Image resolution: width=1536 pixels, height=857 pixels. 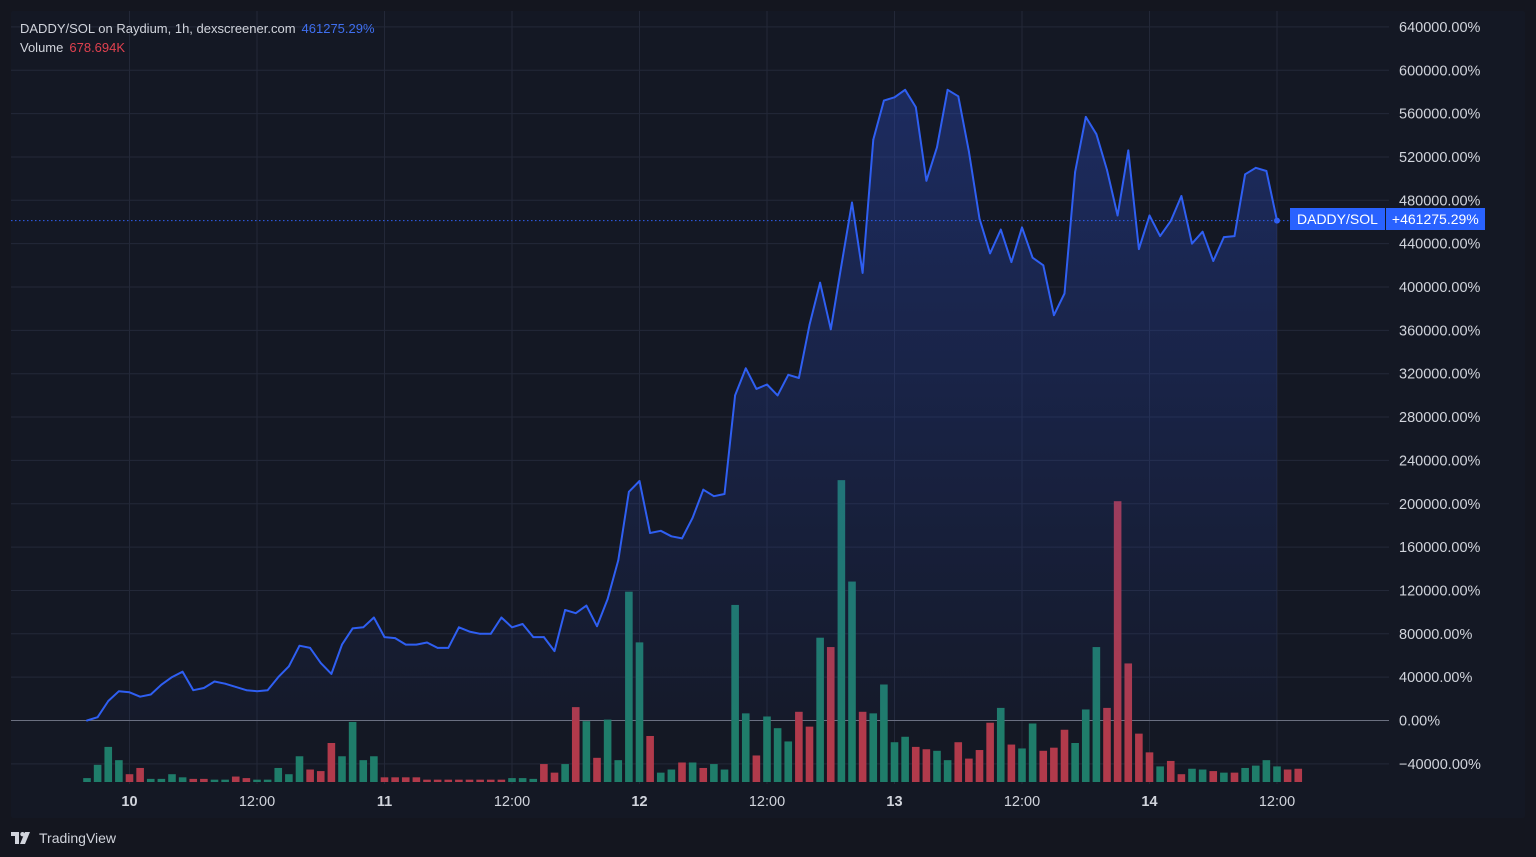 I want to click on y-tick-label: 640000.00%, so click(x=1440, y=28).